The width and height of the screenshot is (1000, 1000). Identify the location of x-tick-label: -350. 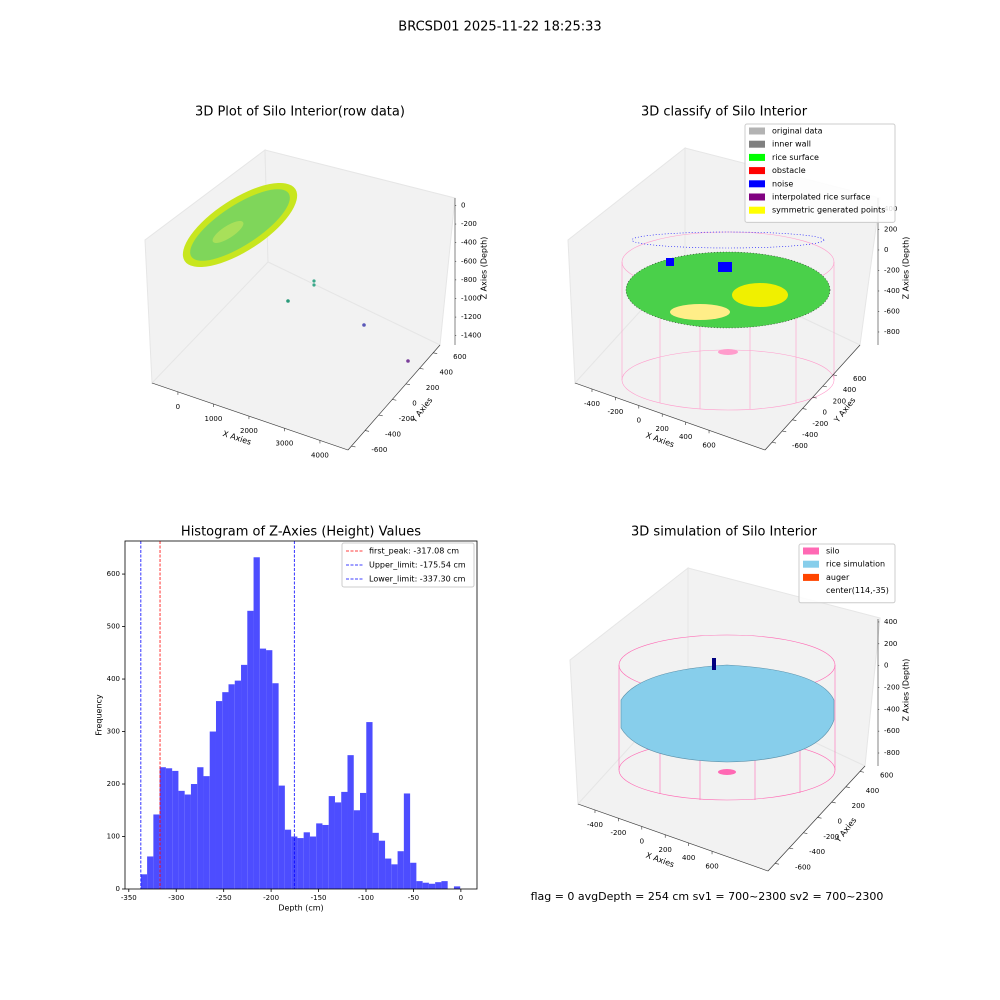
(129, 898).